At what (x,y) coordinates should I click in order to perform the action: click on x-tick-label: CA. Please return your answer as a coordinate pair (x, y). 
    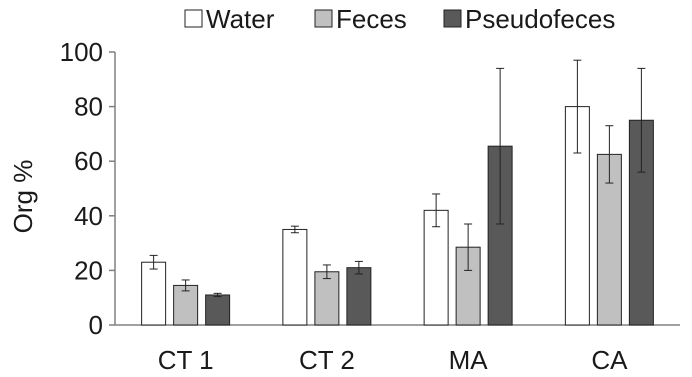
    Looking at the image, I should click on (609, 360).